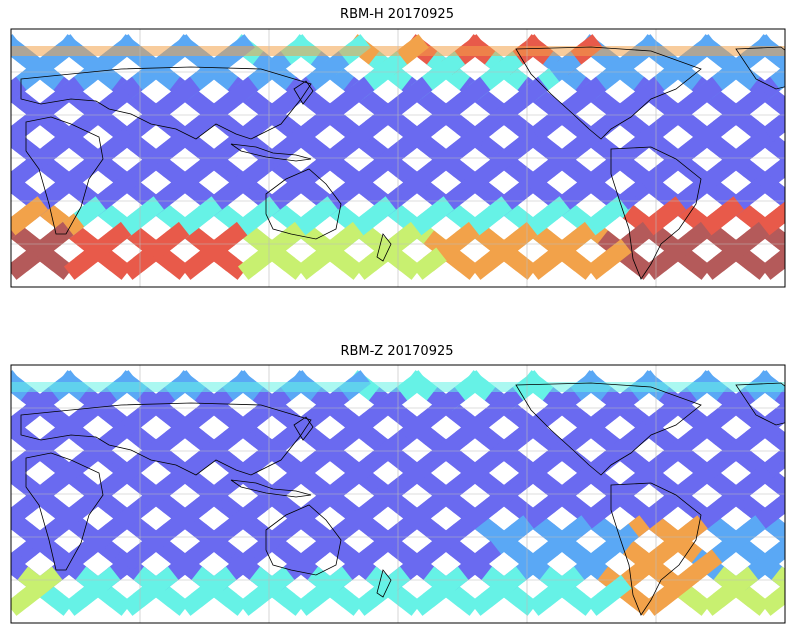  What do you see at coordinates (397, 14) in the screenshot?
I see `panel-1-title: RBM-H 20170925` at bounding box center [397, 14].